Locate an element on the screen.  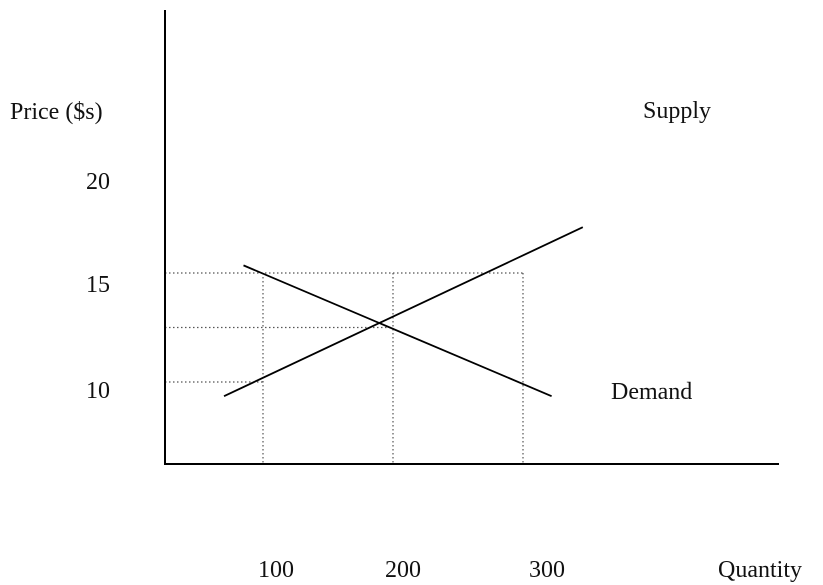
demand-label: Demand is located at coordinates (651, 392).